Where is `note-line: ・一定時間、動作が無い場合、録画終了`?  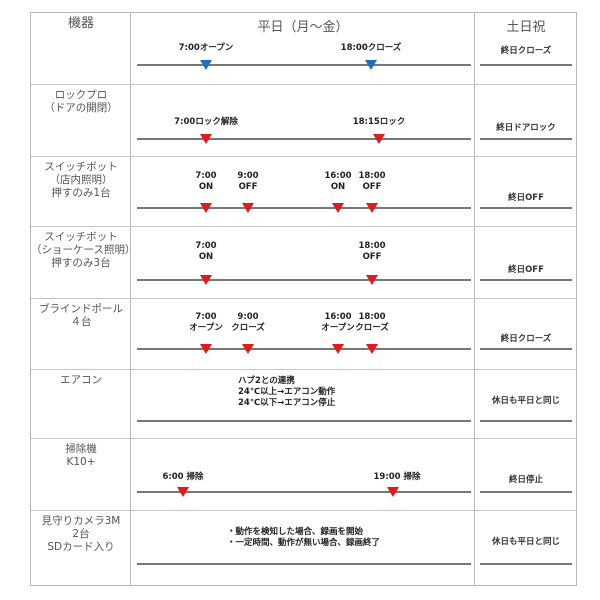
note-line: ・一定時間、動作が無い場合、録画終了 is located at coordinates (304, 543).